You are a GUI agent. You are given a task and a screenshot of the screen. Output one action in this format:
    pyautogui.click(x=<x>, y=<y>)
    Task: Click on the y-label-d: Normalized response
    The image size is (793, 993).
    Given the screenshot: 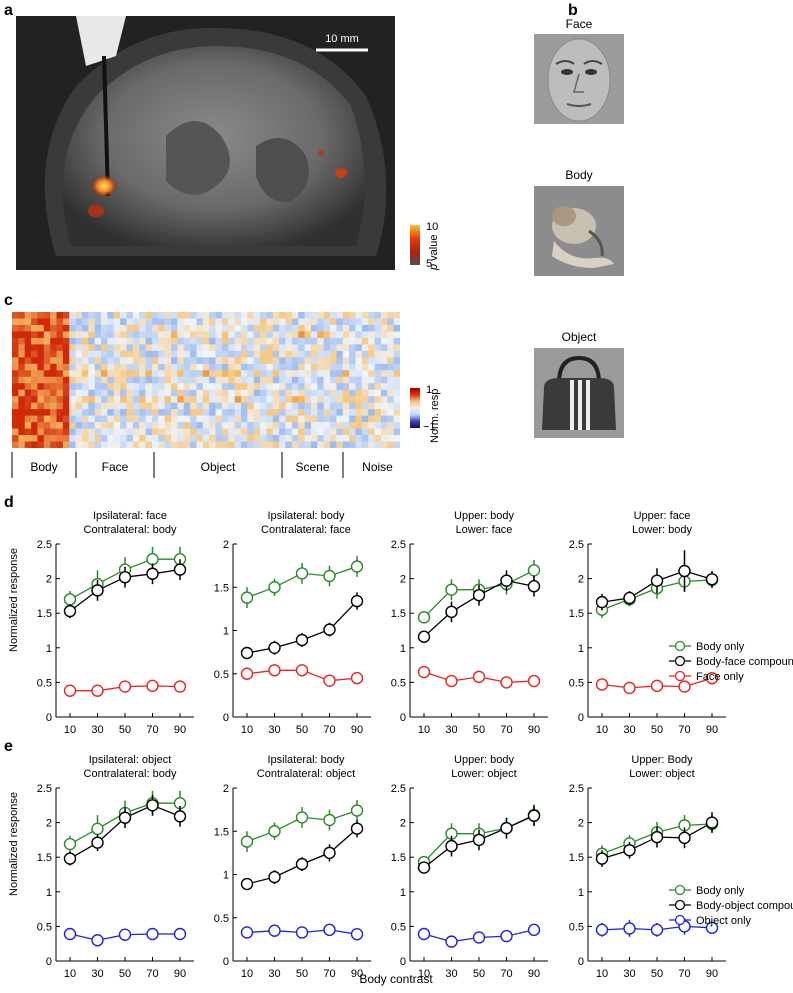 What is the action you would take?
    pyautogui.click(x=14, y=600)
    